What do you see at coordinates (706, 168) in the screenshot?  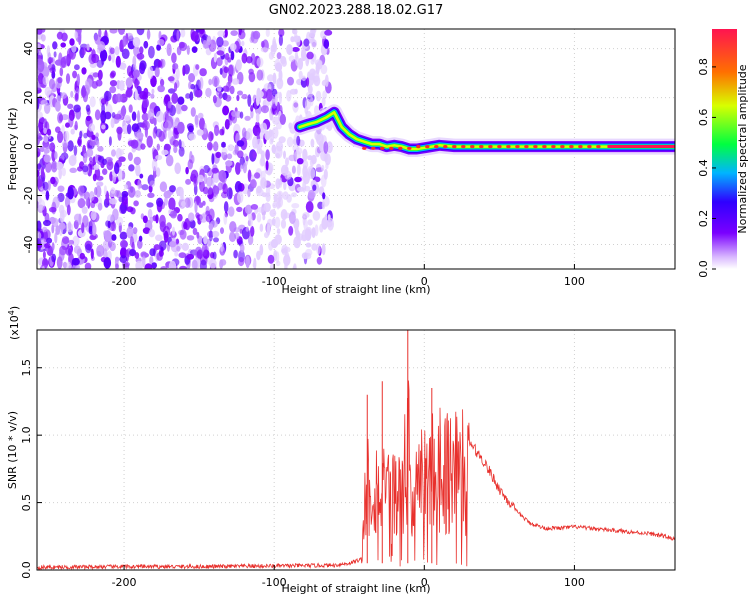 I see `colorbar-ticks: 0.0 0.2 0.4 0.6 0.8` at bounding box center [706, 168].